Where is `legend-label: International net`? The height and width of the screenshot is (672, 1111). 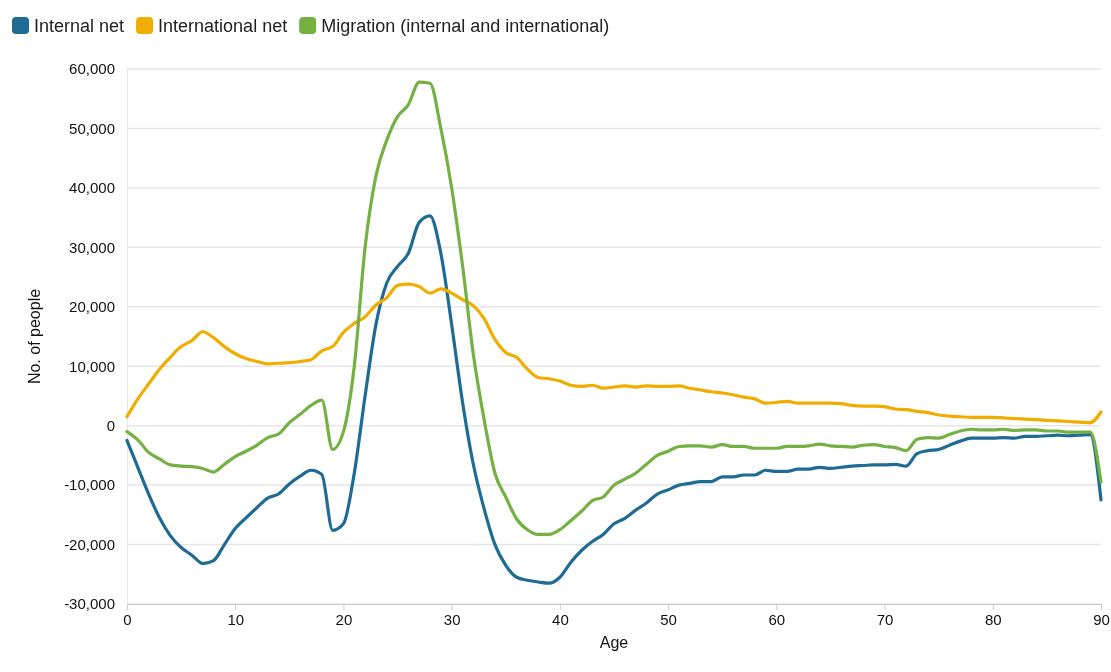
legend-label: International net is located at coordinates (223, 26).